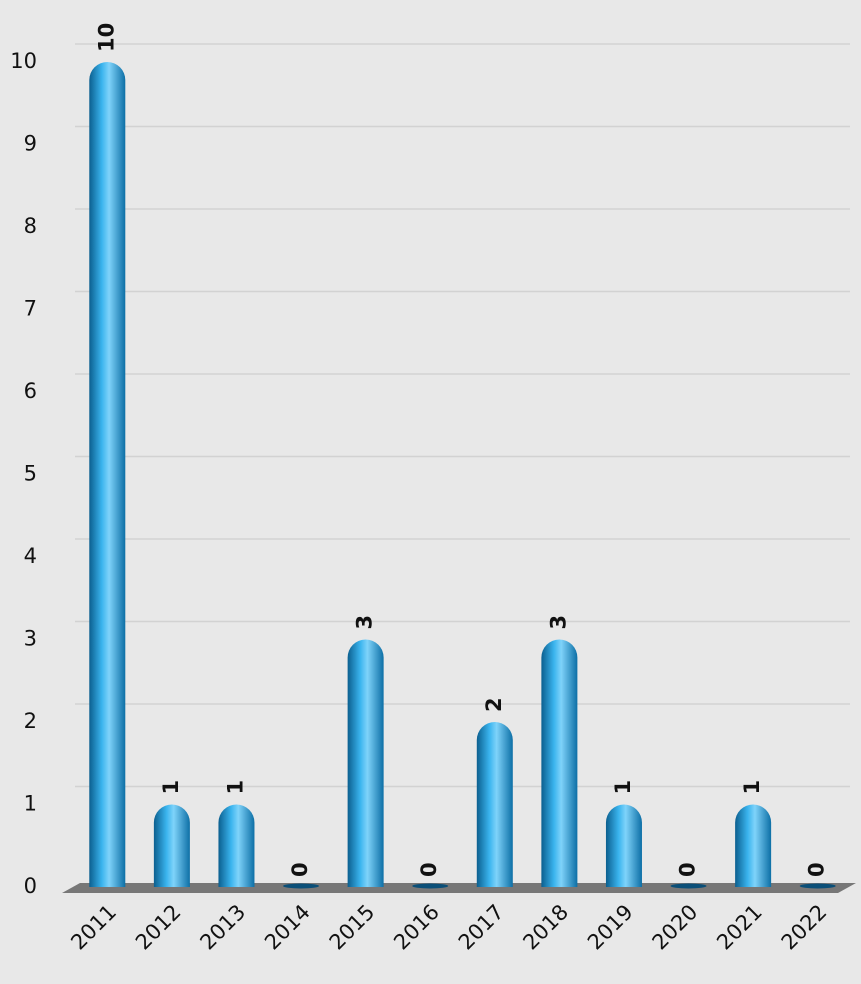  I want to click on y-tick-label: 10, so click(23, 61).